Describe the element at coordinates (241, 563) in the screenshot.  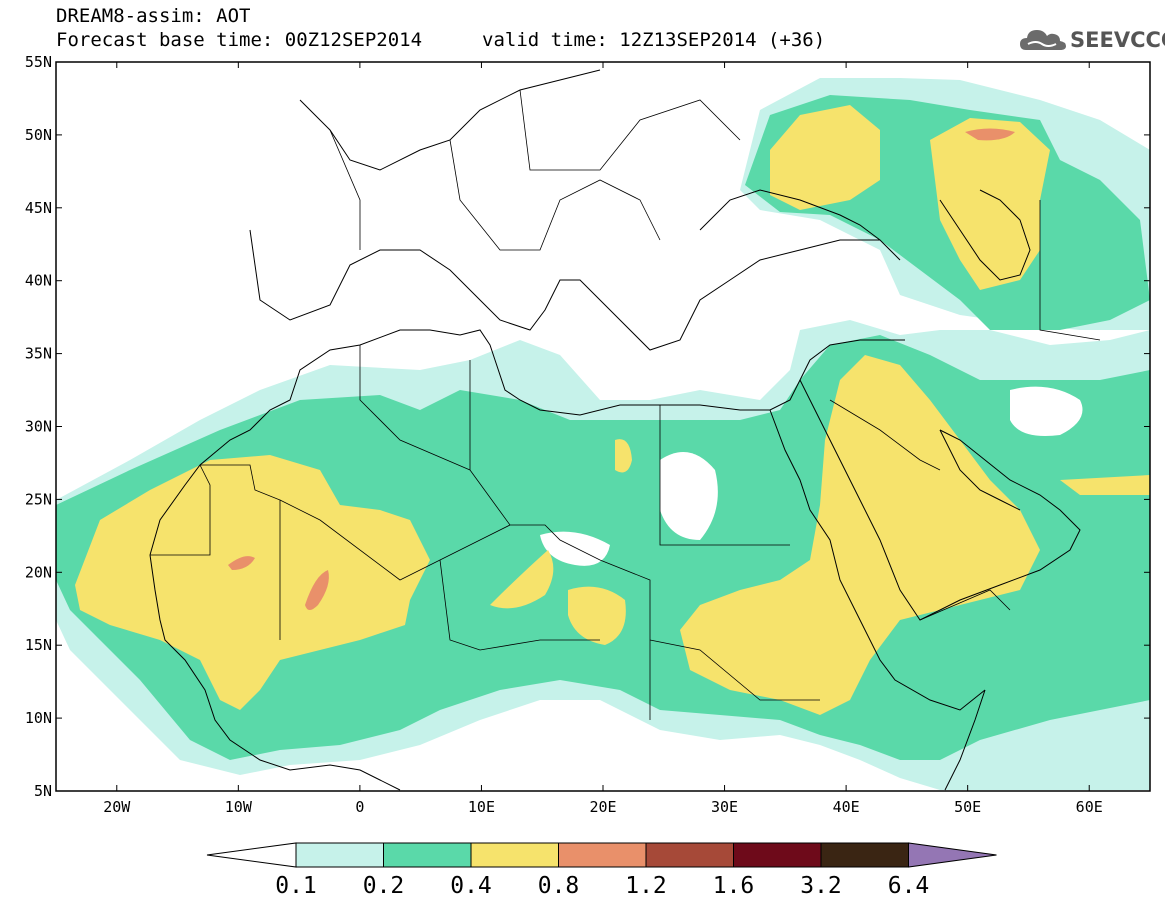
I see `aot-band-0.8-1` at that location.